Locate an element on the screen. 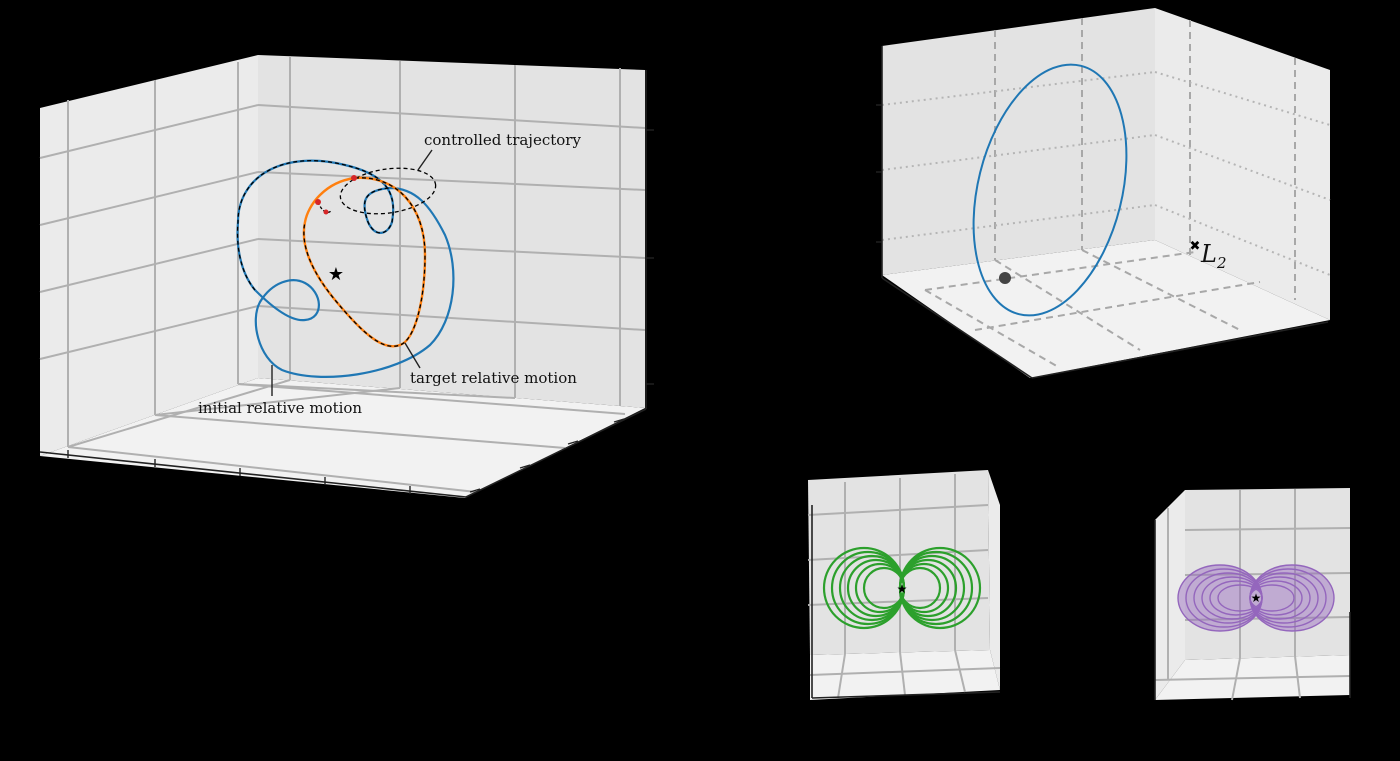 The width and height of the screenshot is (1400, 761). leader-controlled is located at coordinates (425, 160).